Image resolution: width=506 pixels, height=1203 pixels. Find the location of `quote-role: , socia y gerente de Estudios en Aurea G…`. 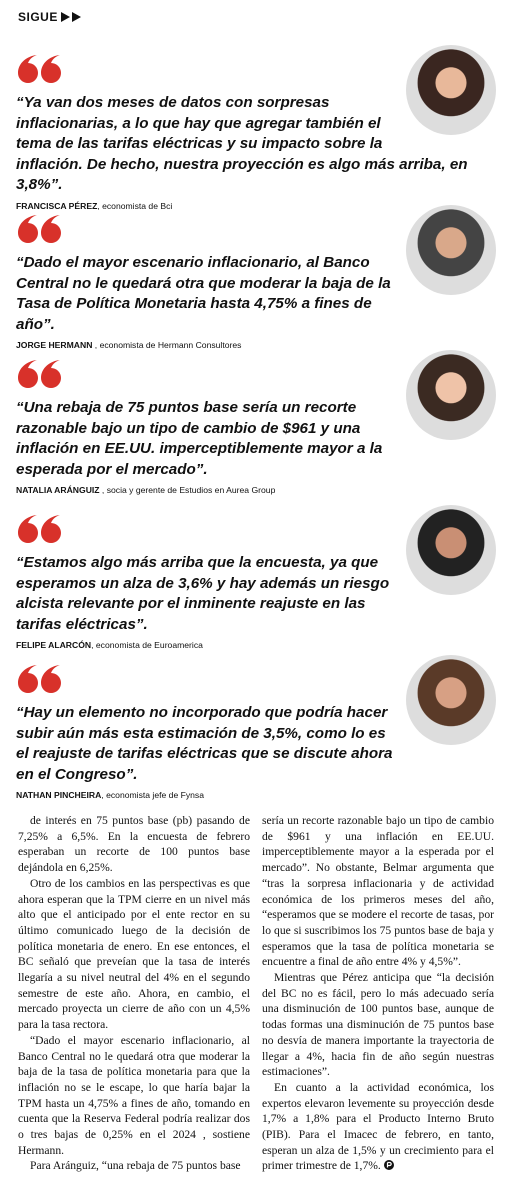

quote-role: , socia y gerente de Estudios en Aurea G… is located at coordinates (187, 490).